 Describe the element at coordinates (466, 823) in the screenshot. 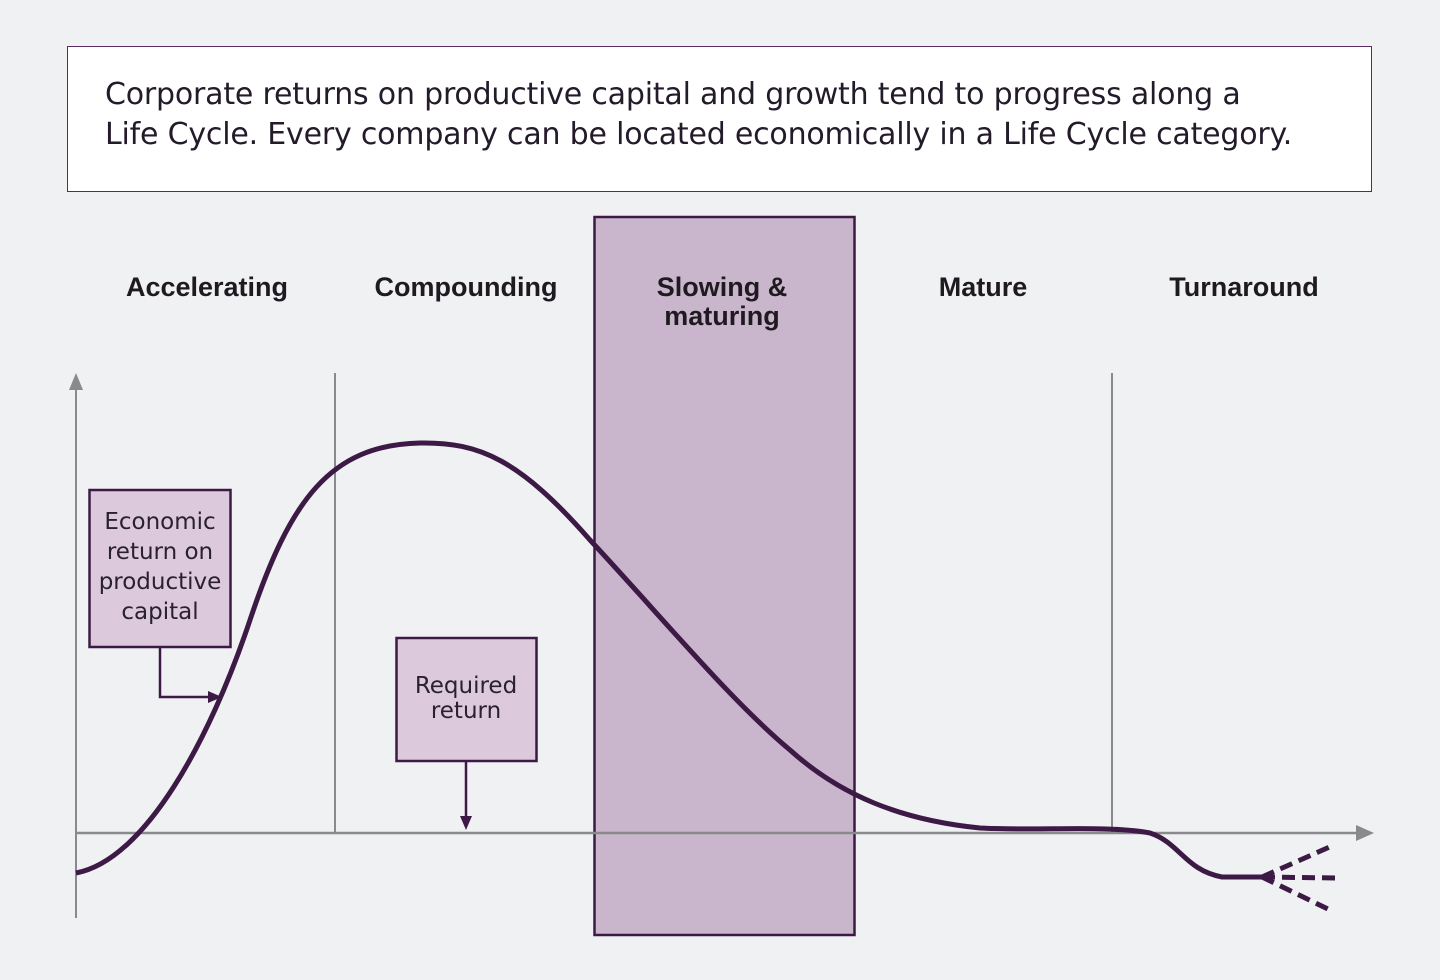

I see `arrow-down-icon` at that location.